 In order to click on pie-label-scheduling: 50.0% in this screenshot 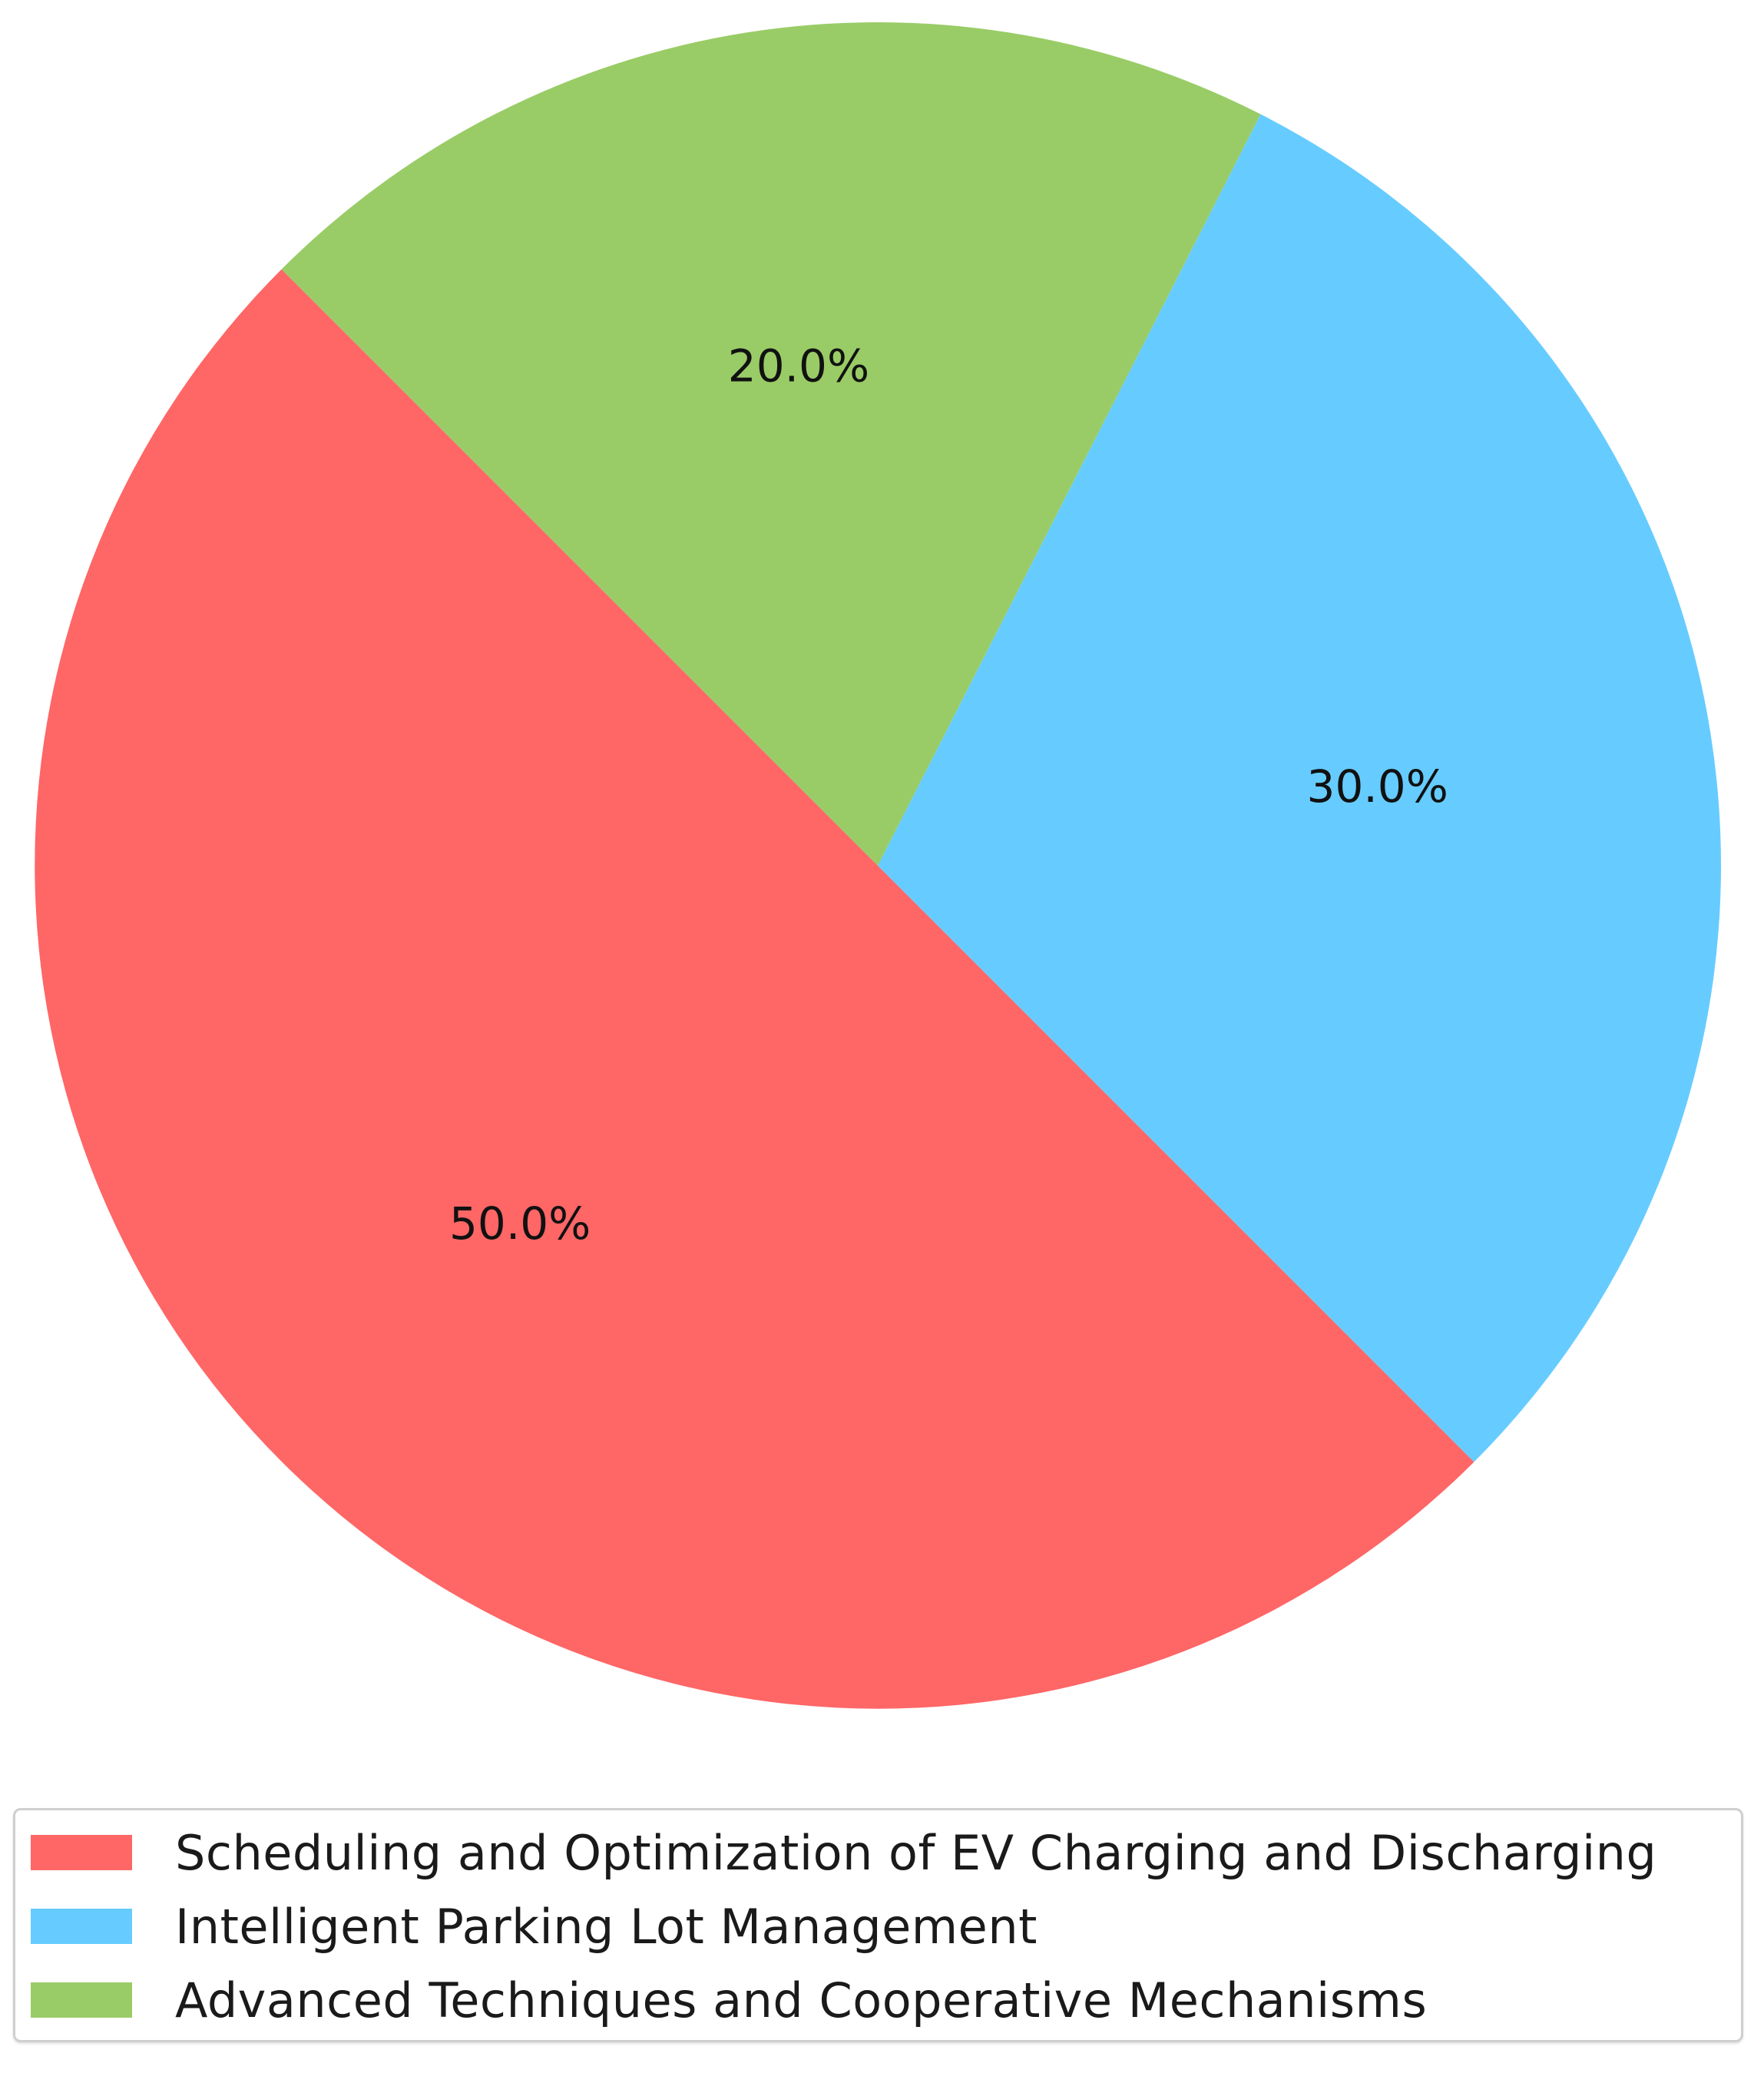, I will do `click(520, 1223)`.